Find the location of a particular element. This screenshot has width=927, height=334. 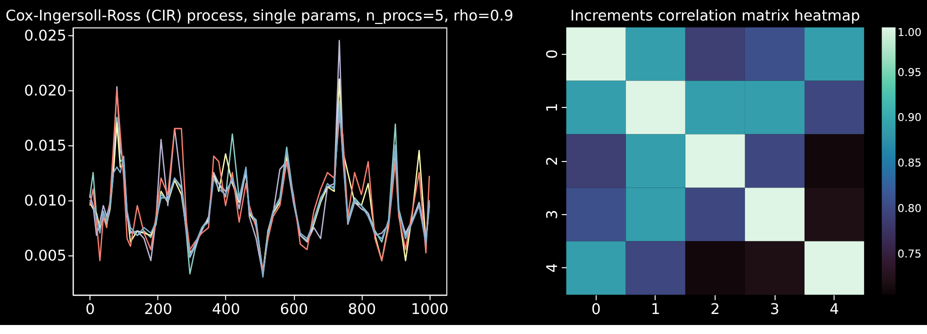

x-tick-label: 1000 is located at coordinates (430, 309).